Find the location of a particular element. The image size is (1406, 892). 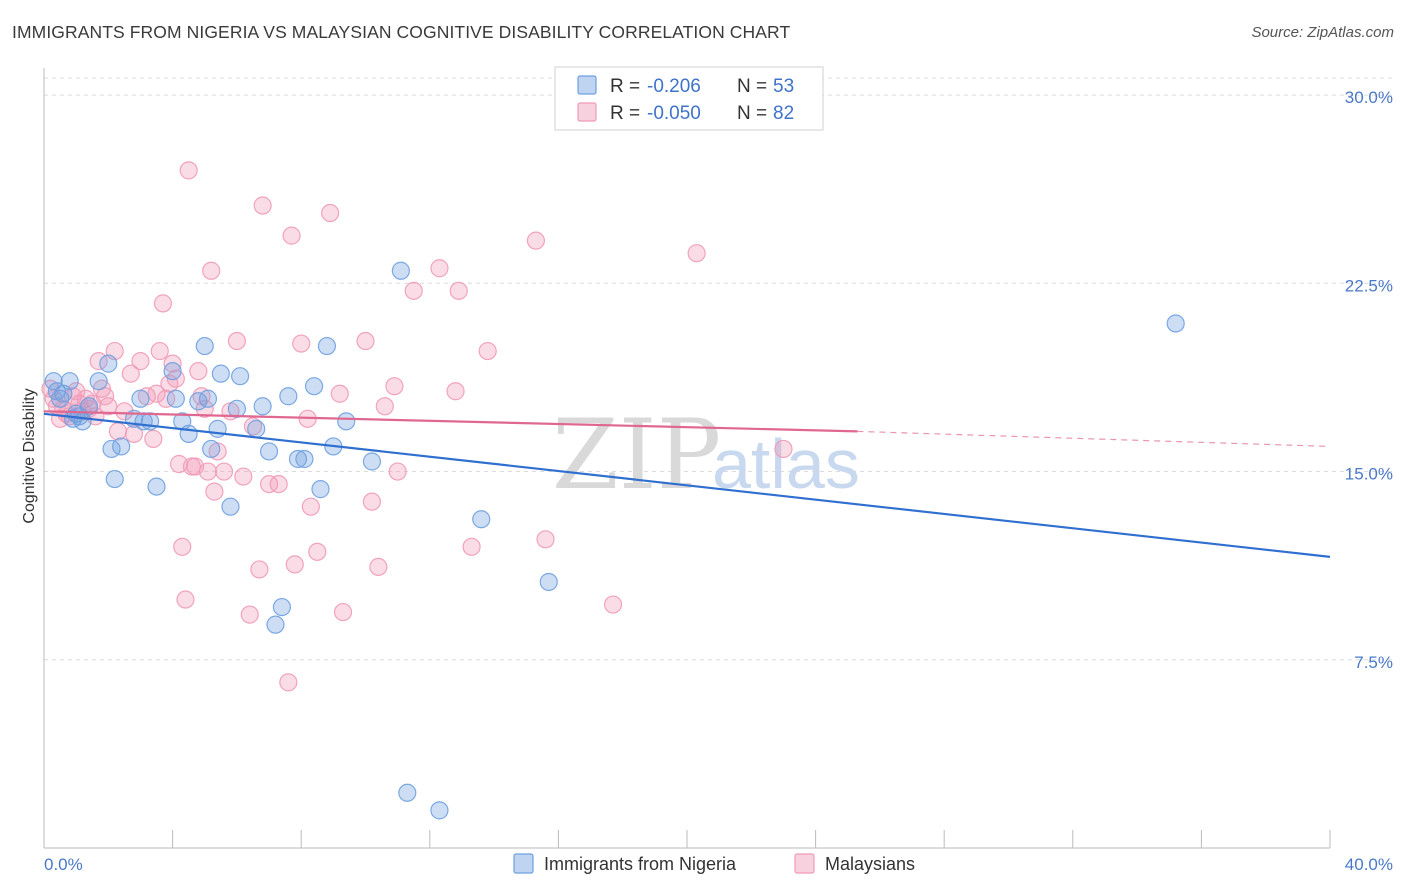

x-tick-label-0: 0.0% is located at coordinates (63, 864).